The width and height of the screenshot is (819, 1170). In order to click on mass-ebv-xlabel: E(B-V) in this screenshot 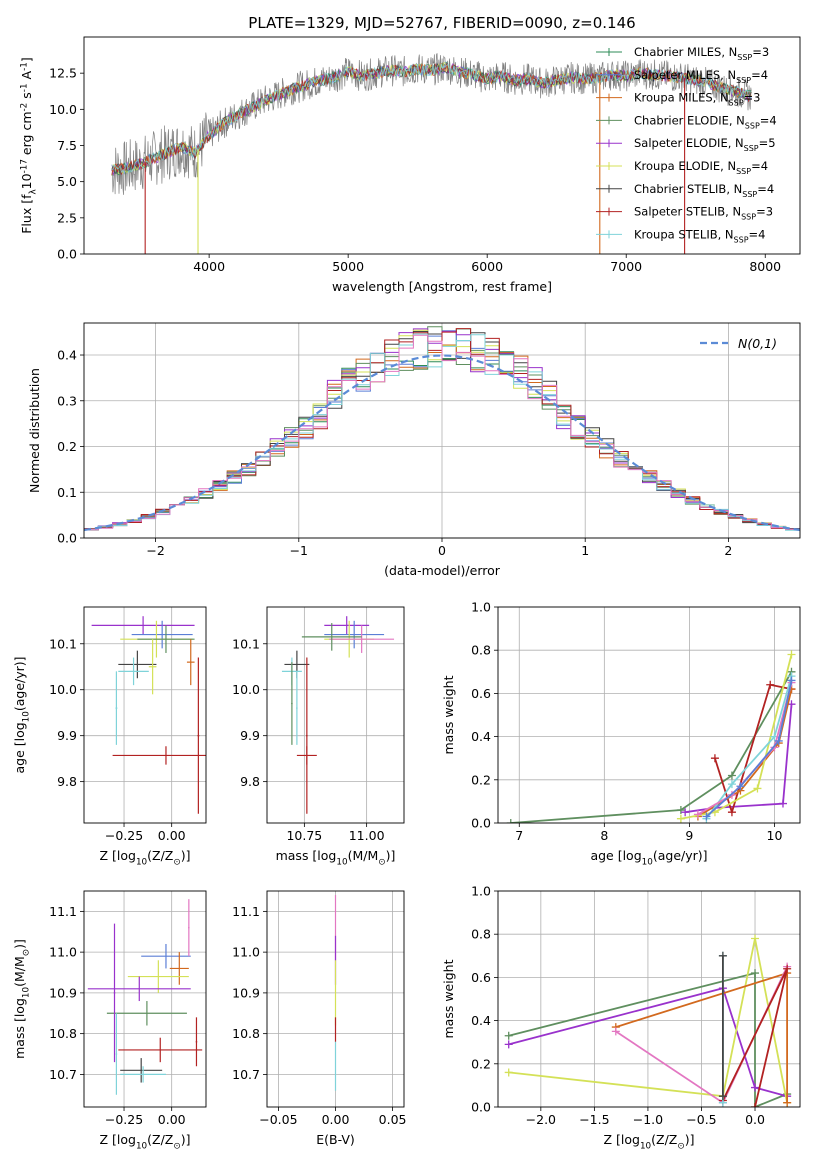, I will do `click(335, 1139)`.